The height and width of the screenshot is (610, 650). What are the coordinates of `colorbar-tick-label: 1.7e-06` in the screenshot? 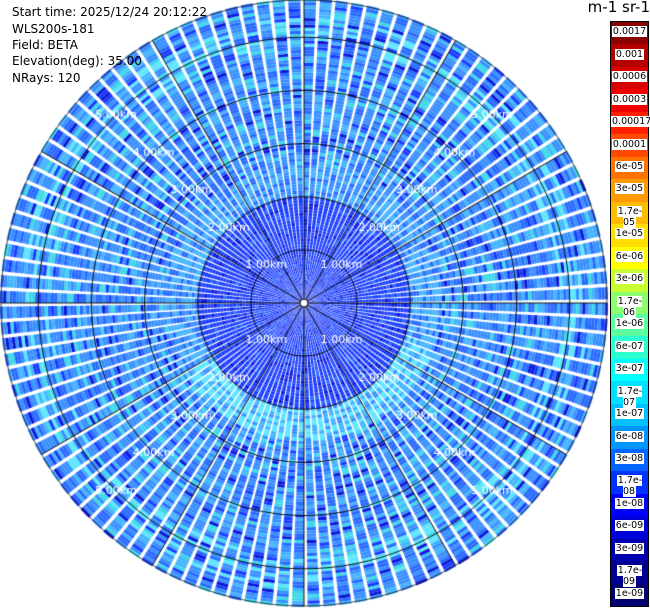 It's located at (629, 306).